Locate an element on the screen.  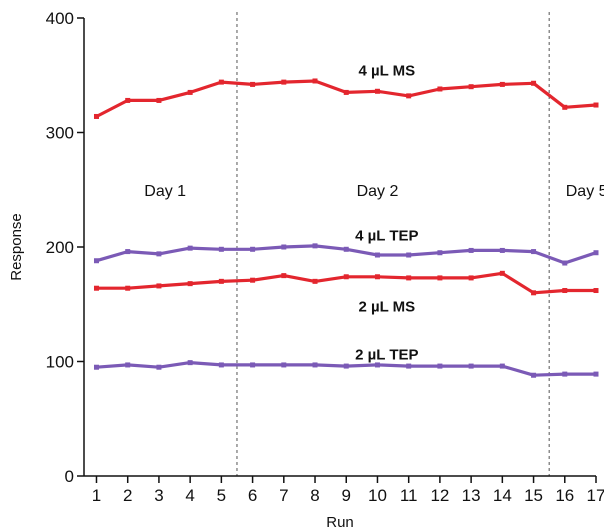
x-tick-label-16: 16 is located at coordinates (564, 495).